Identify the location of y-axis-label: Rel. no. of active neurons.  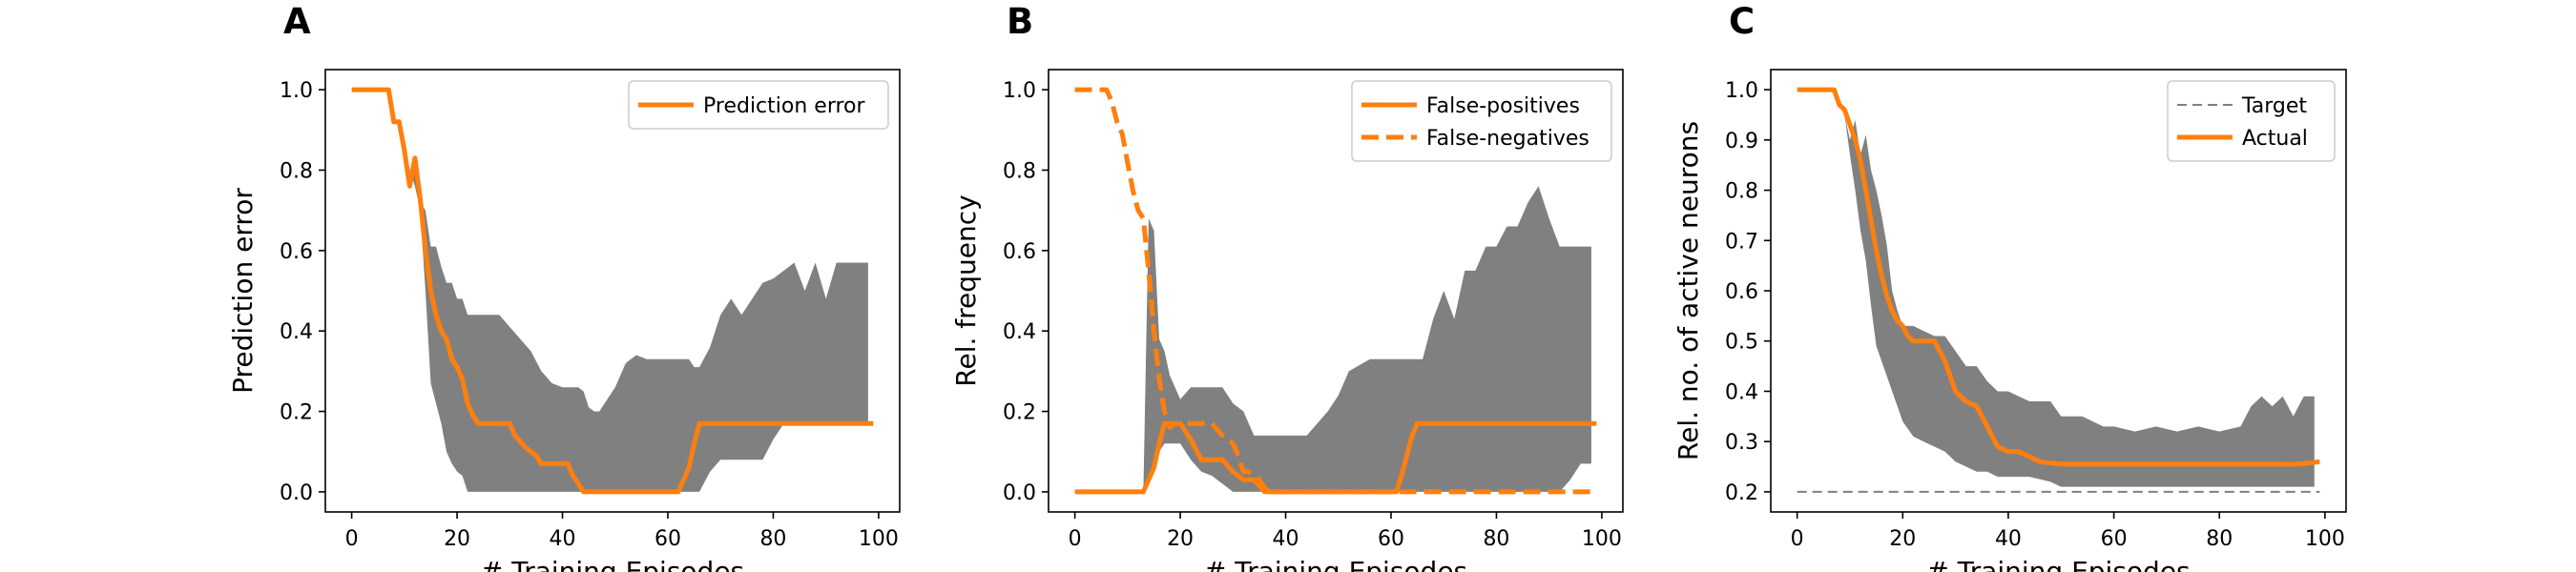
(1688, 290).